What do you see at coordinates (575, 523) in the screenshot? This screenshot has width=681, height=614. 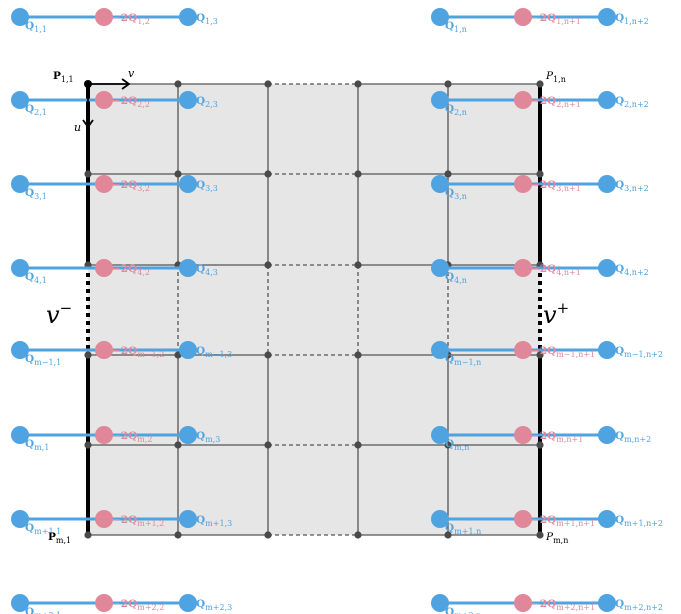 I see `label-subscript: m+1,n+1` at bounding box center [575, 523].